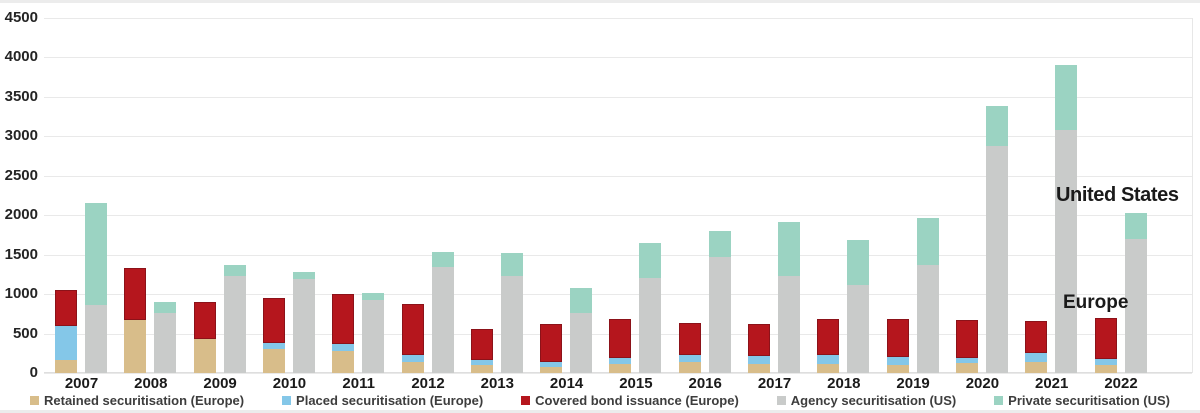 Image resolution: width=1200 pixels, height=413 pixels. Describe the element at coordinates (358, 383) in the screenshot. I see `x-tick-label-2011: 2011` at that location.